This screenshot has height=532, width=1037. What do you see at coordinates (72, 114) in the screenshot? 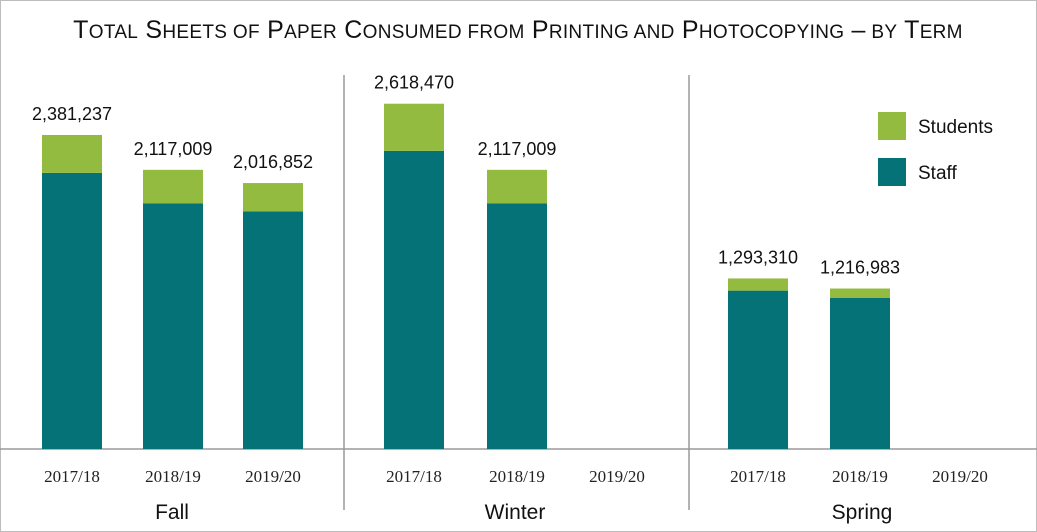
I see `data-label: 2,381,237` at bounding box center [72, 114].